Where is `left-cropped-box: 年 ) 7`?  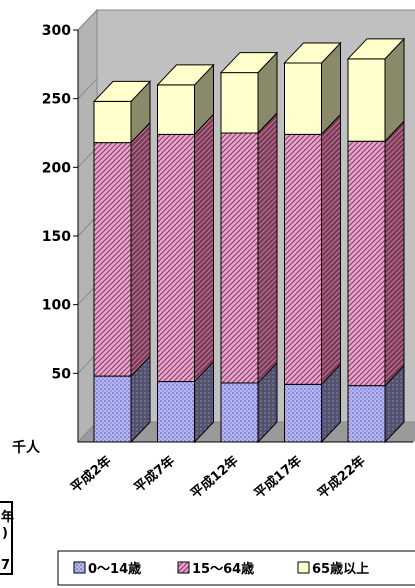
left-cropped-box: 年 ) 7 is located at coordinates (7, 538).